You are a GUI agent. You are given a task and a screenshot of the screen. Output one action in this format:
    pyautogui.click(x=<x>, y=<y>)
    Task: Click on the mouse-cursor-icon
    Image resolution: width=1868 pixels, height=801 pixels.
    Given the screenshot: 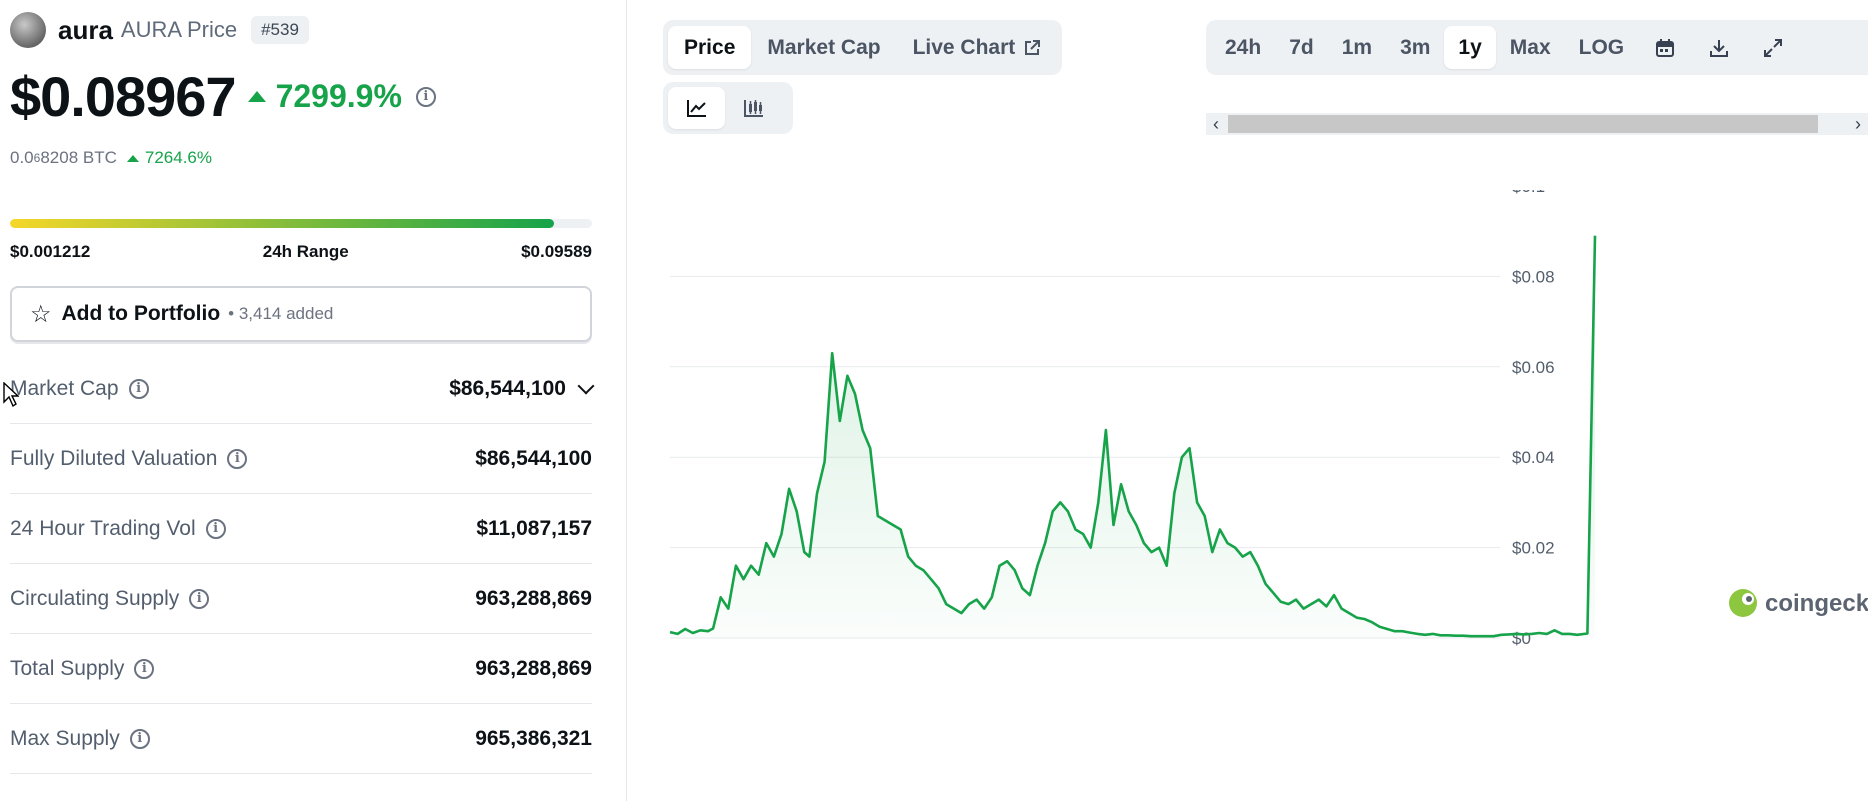 What is the action you would take?
    pyautogui.click(x=11, y=395)
    